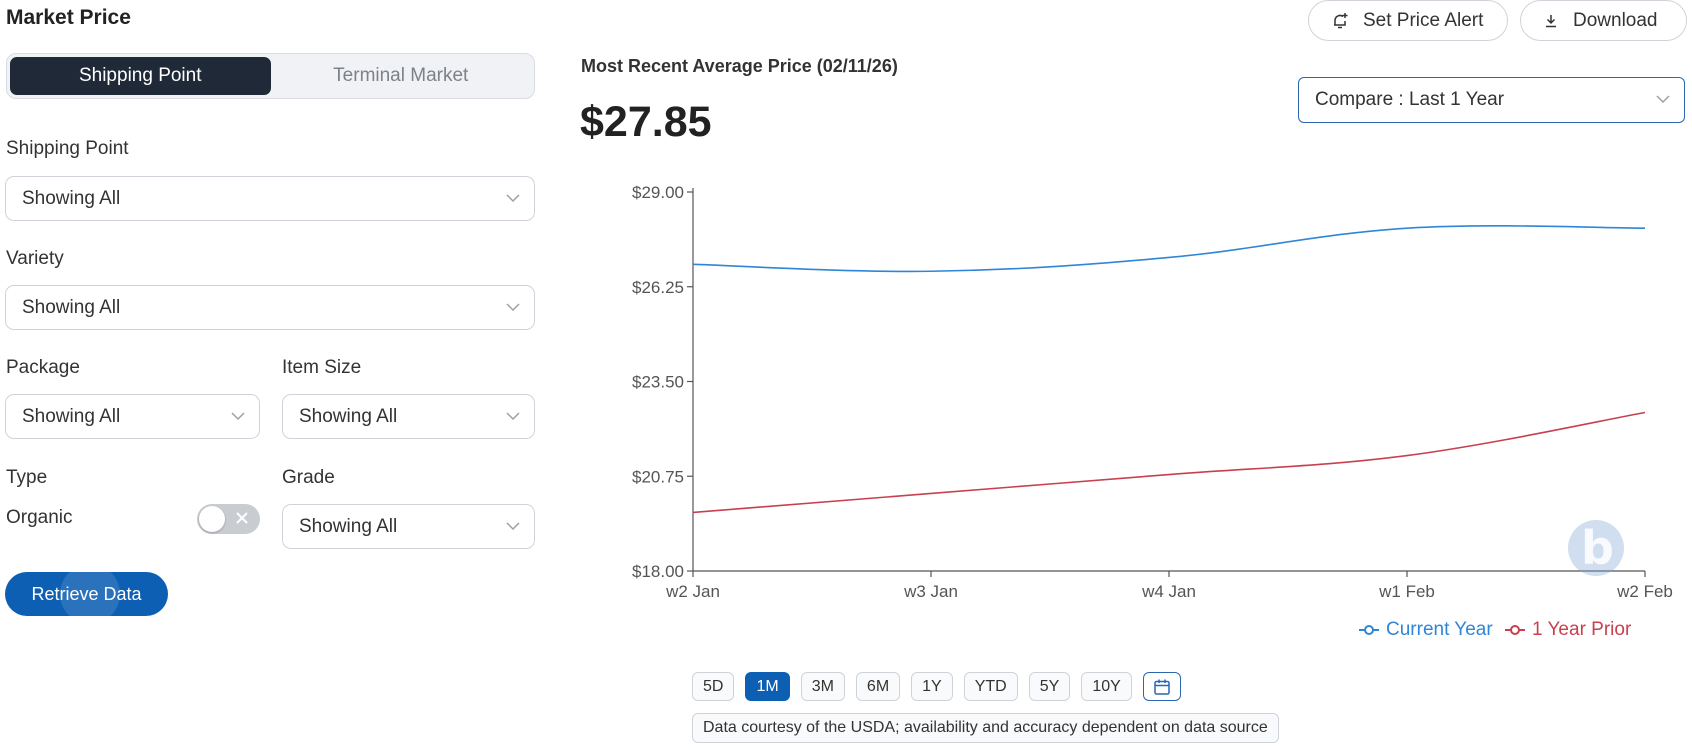 Image resolution: width=1692 pixels, height=750 pixels. I want to click on item-size-select: Showing All, so click(408, 416).